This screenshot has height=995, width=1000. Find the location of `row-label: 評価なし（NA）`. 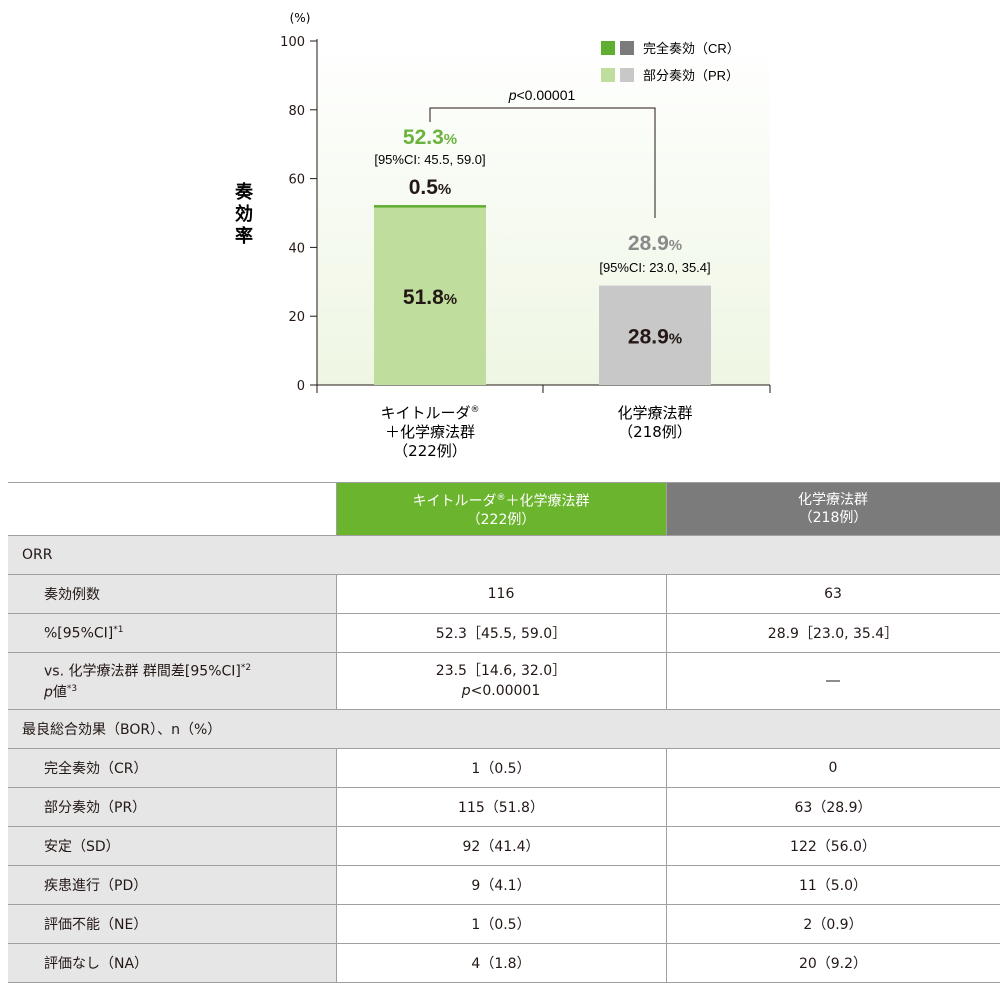

row-label: 評価なし（NA） is located at coordinates (172, 963).